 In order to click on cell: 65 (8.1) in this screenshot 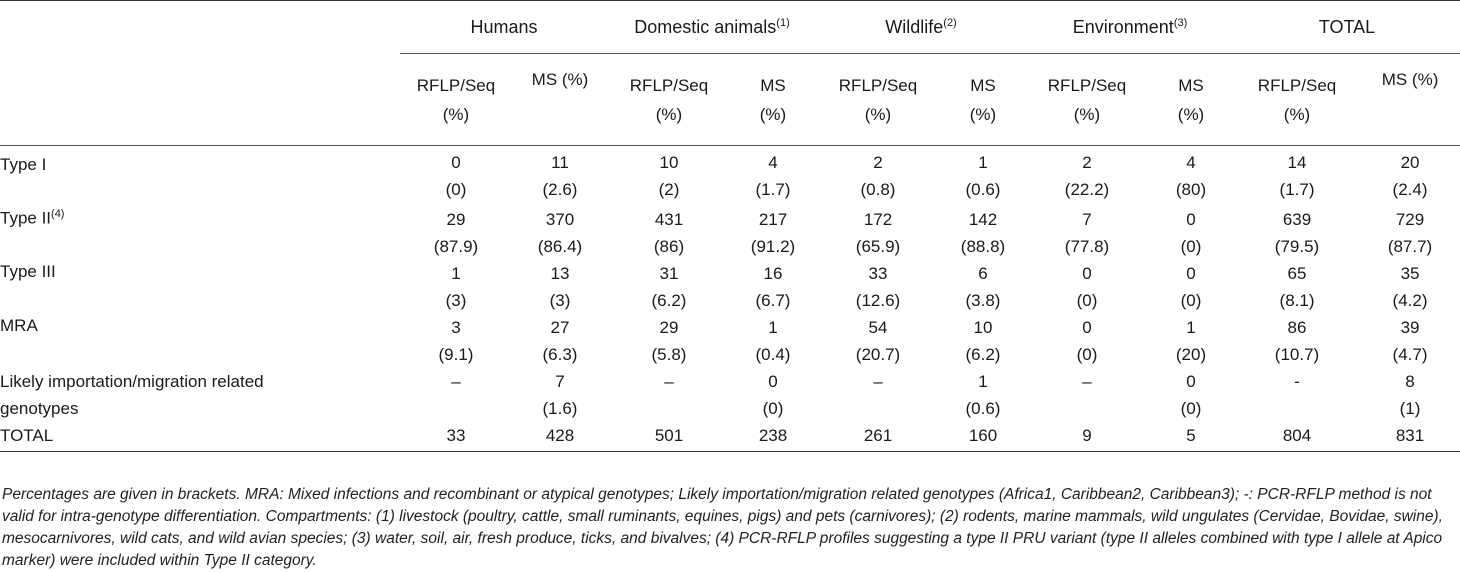, I will do `click(1297, 286)`.